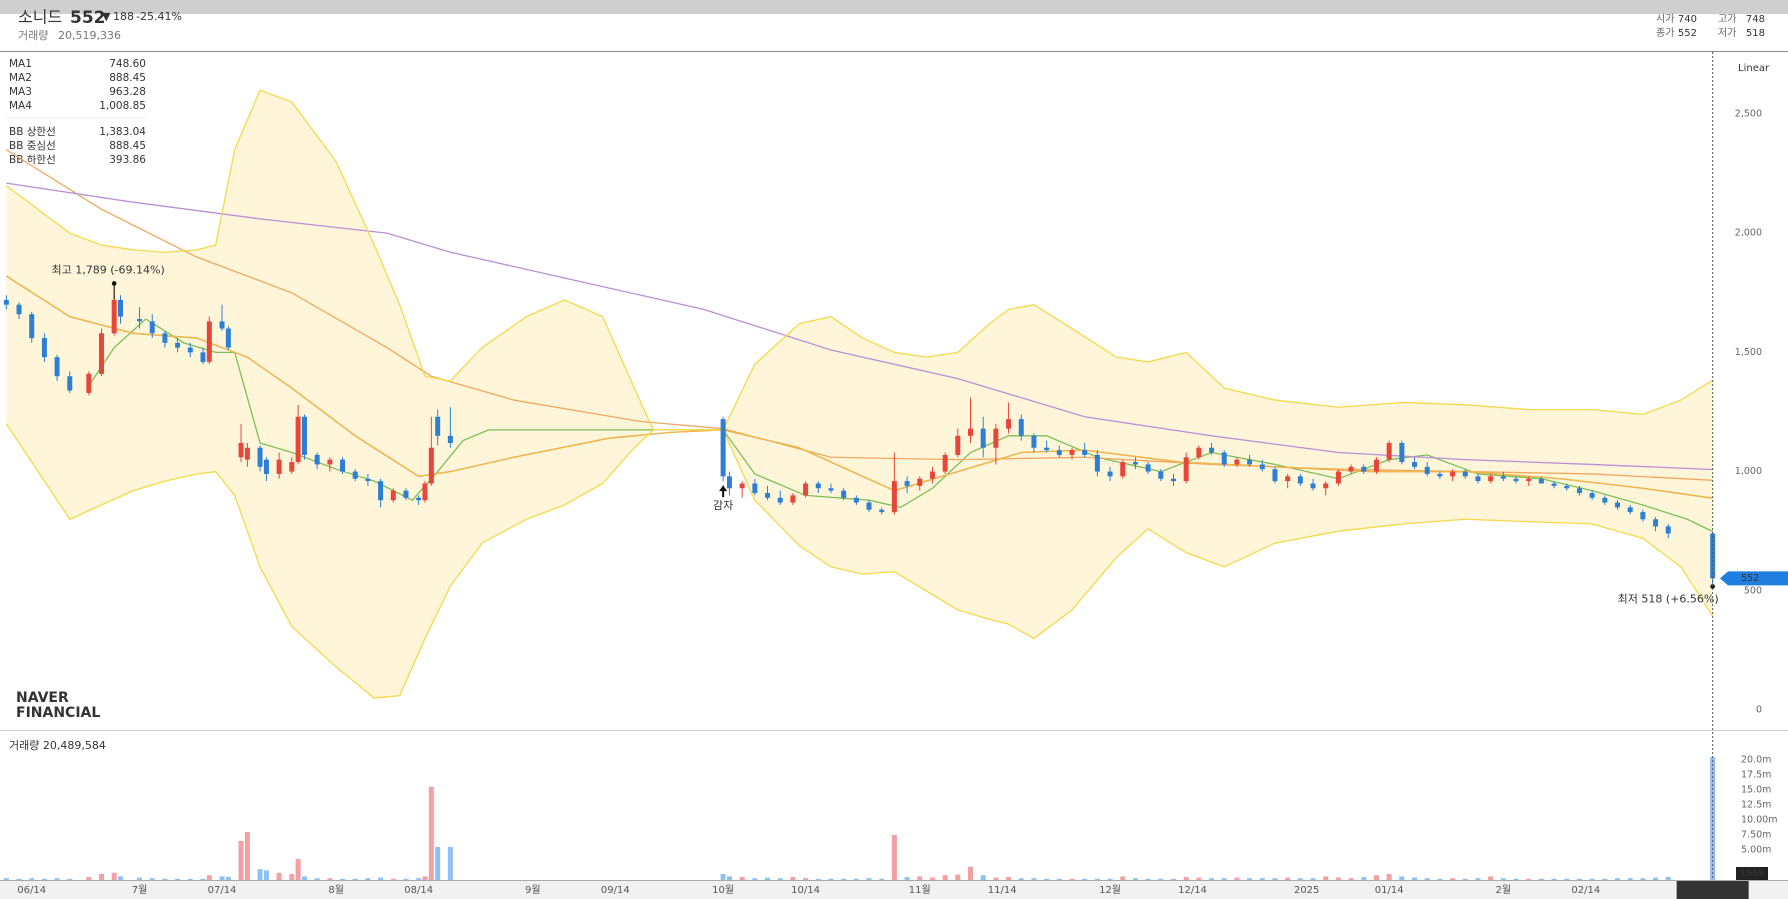  Describe the element at coordinates (1727, 33) in the screenshot. I see `ohlc-label: 저가` at that location.